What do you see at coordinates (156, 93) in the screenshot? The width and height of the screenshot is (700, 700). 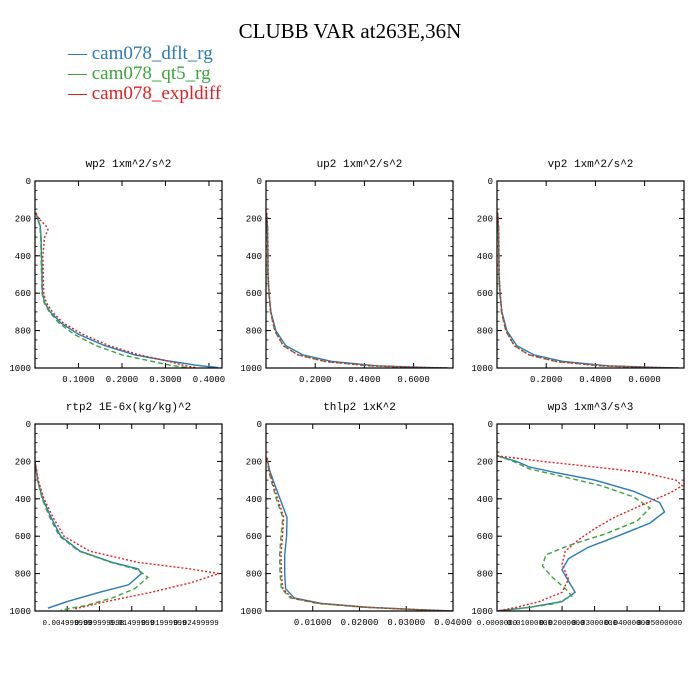 I see `legend-label-expldiff: cam078_expldiff` at bounding box center [156, 93].